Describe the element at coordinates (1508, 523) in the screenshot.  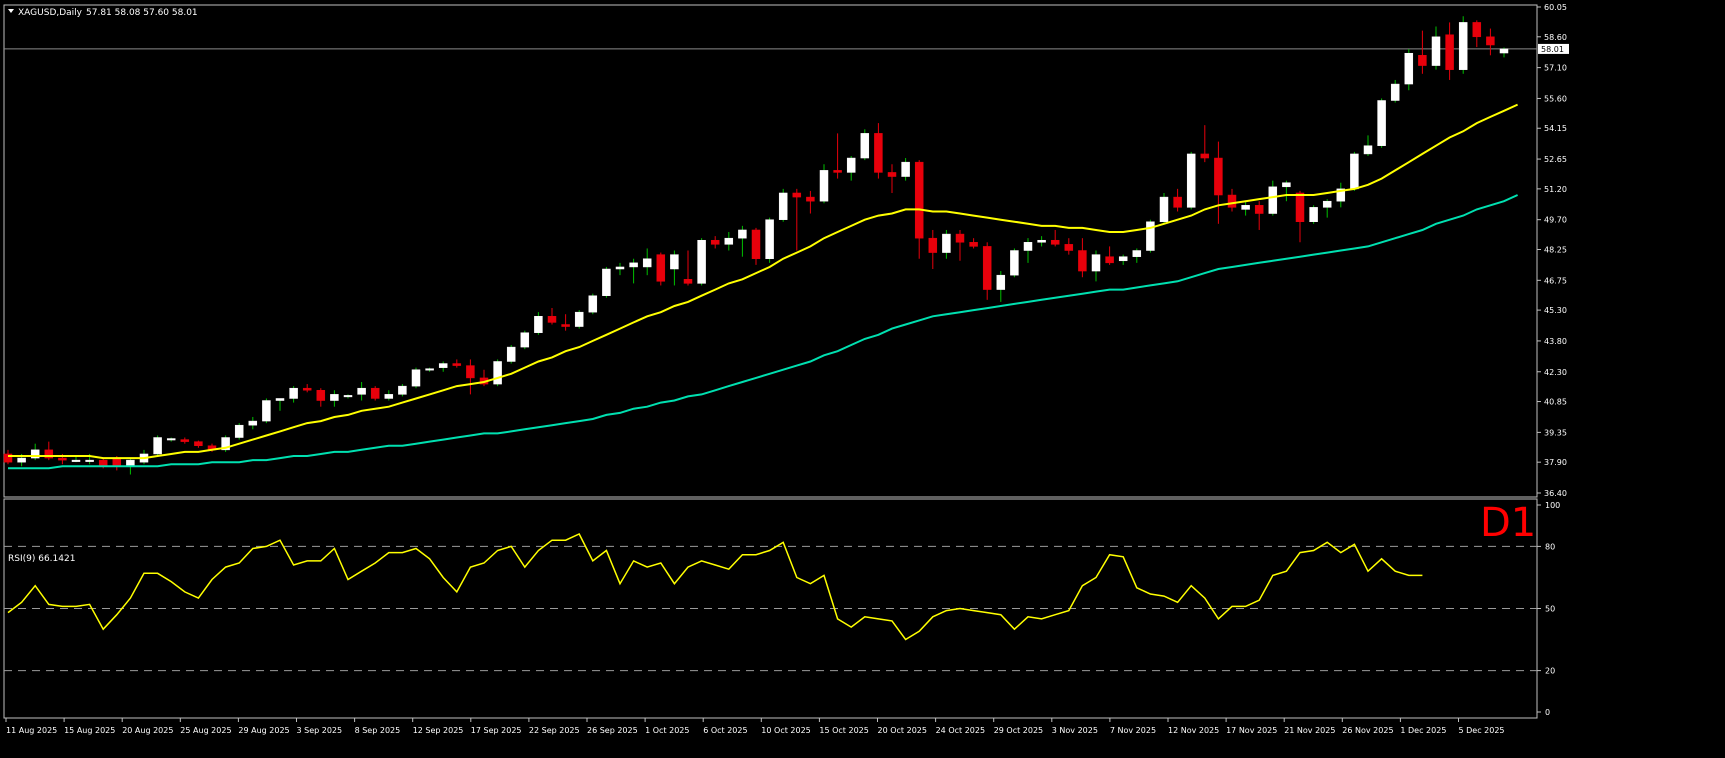
I see `timeframe-badge: D1` at that location.